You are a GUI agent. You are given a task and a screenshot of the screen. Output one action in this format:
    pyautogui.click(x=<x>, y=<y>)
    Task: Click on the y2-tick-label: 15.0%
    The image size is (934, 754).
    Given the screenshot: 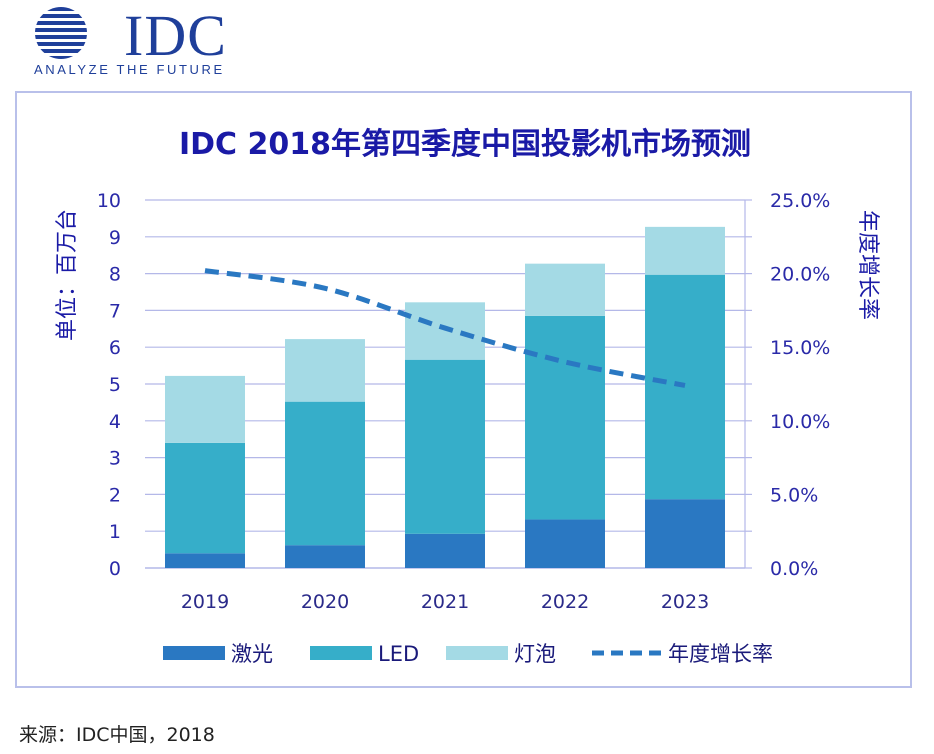 What is the action you would take?
    pyautogui.click(x=800, y=348)
    